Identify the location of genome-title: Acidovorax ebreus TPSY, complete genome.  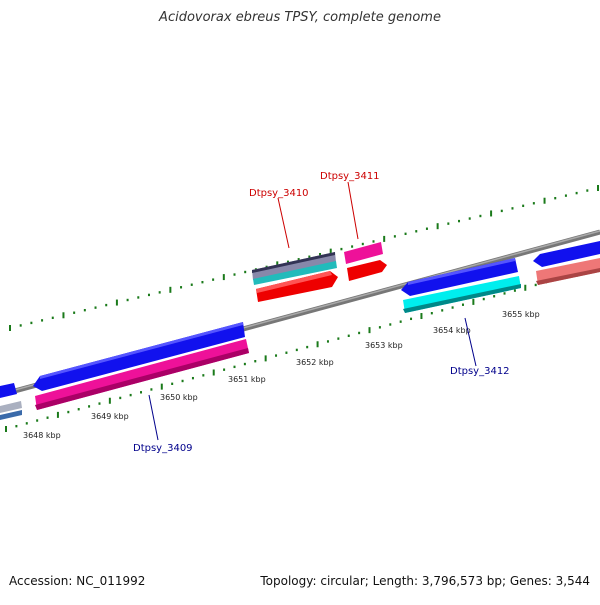
(300, 17).